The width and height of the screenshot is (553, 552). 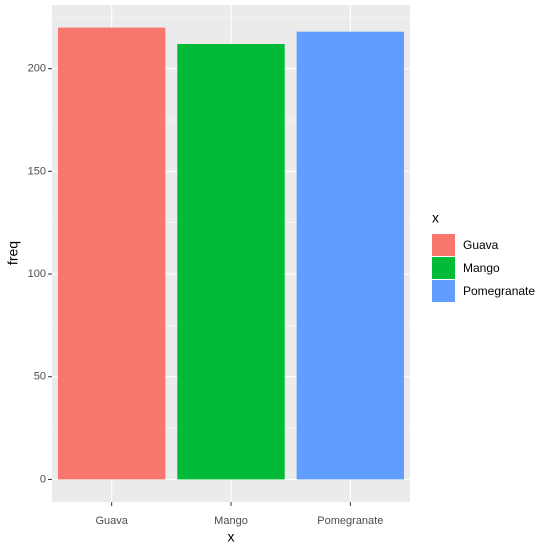 I want to click on legend-title: x, so click(x=435, y=218).